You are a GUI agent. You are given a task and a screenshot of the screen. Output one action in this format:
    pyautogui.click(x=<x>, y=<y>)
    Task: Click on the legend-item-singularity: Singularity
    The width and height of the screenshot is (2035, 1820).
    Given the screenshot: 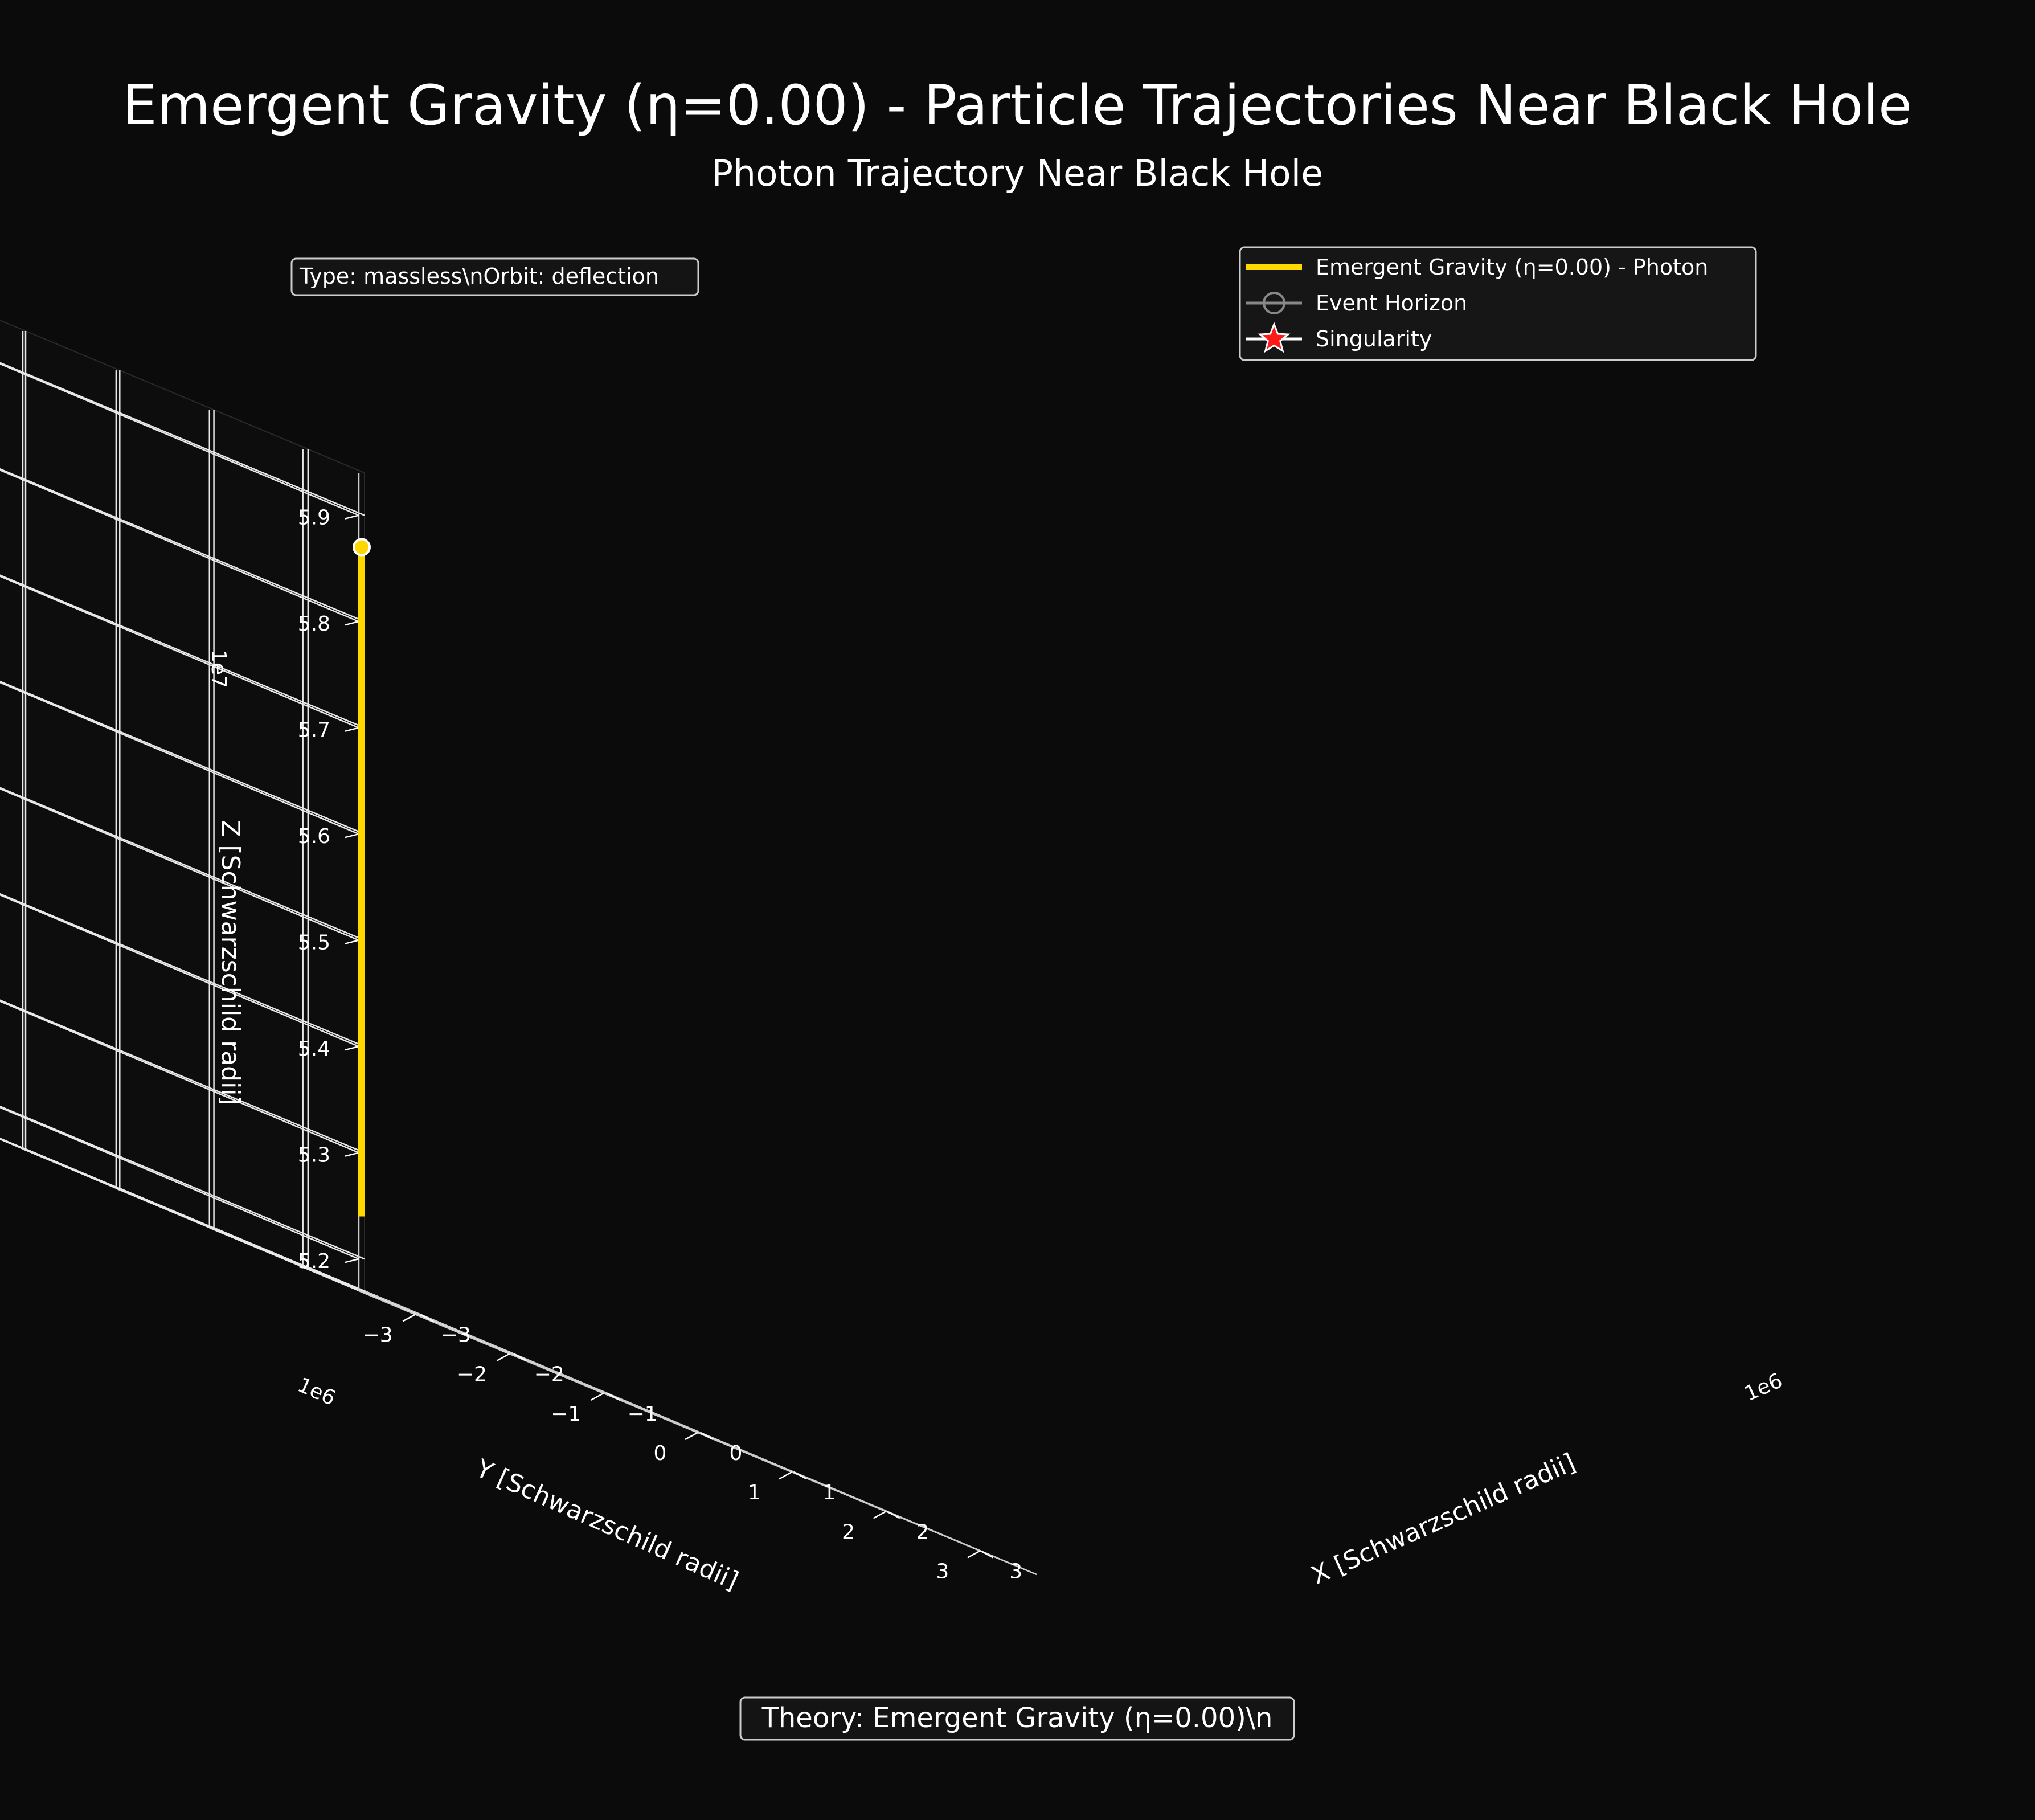 What is the action you would take?
    pyautogui.click(x=1339, y=337)
    